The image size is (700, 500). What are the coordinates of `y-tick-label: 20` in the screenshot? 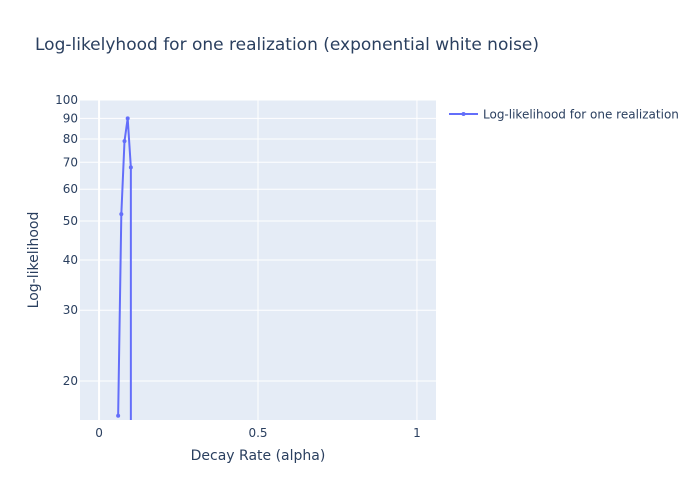 It's located at (70, 381).